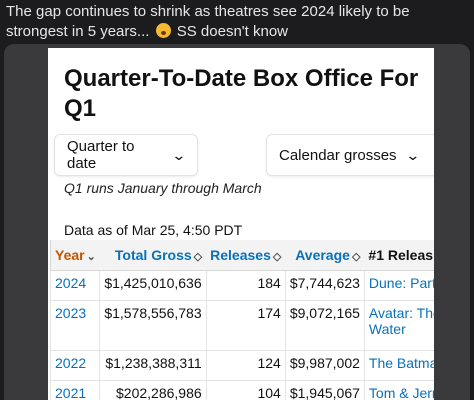  Describe the element at coordinates (245, 325) in the screenshot. I see `releases-count: 174` at that location.